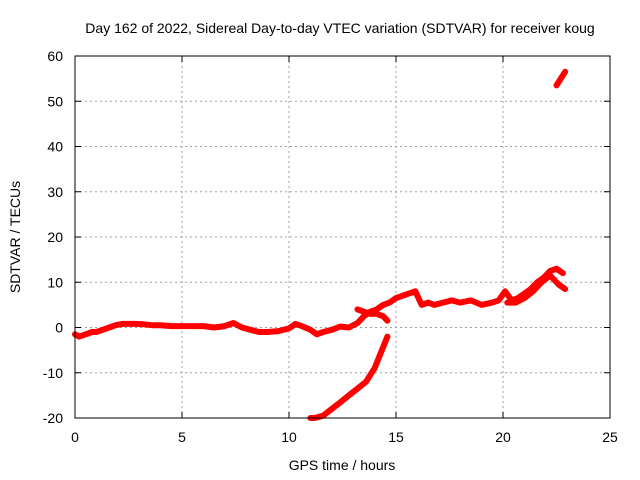 This screenshot has height=480, width=640. Describe the element at coordinates (610, 437) in the screenshot. I see `x-tick-label: 25` at that location.